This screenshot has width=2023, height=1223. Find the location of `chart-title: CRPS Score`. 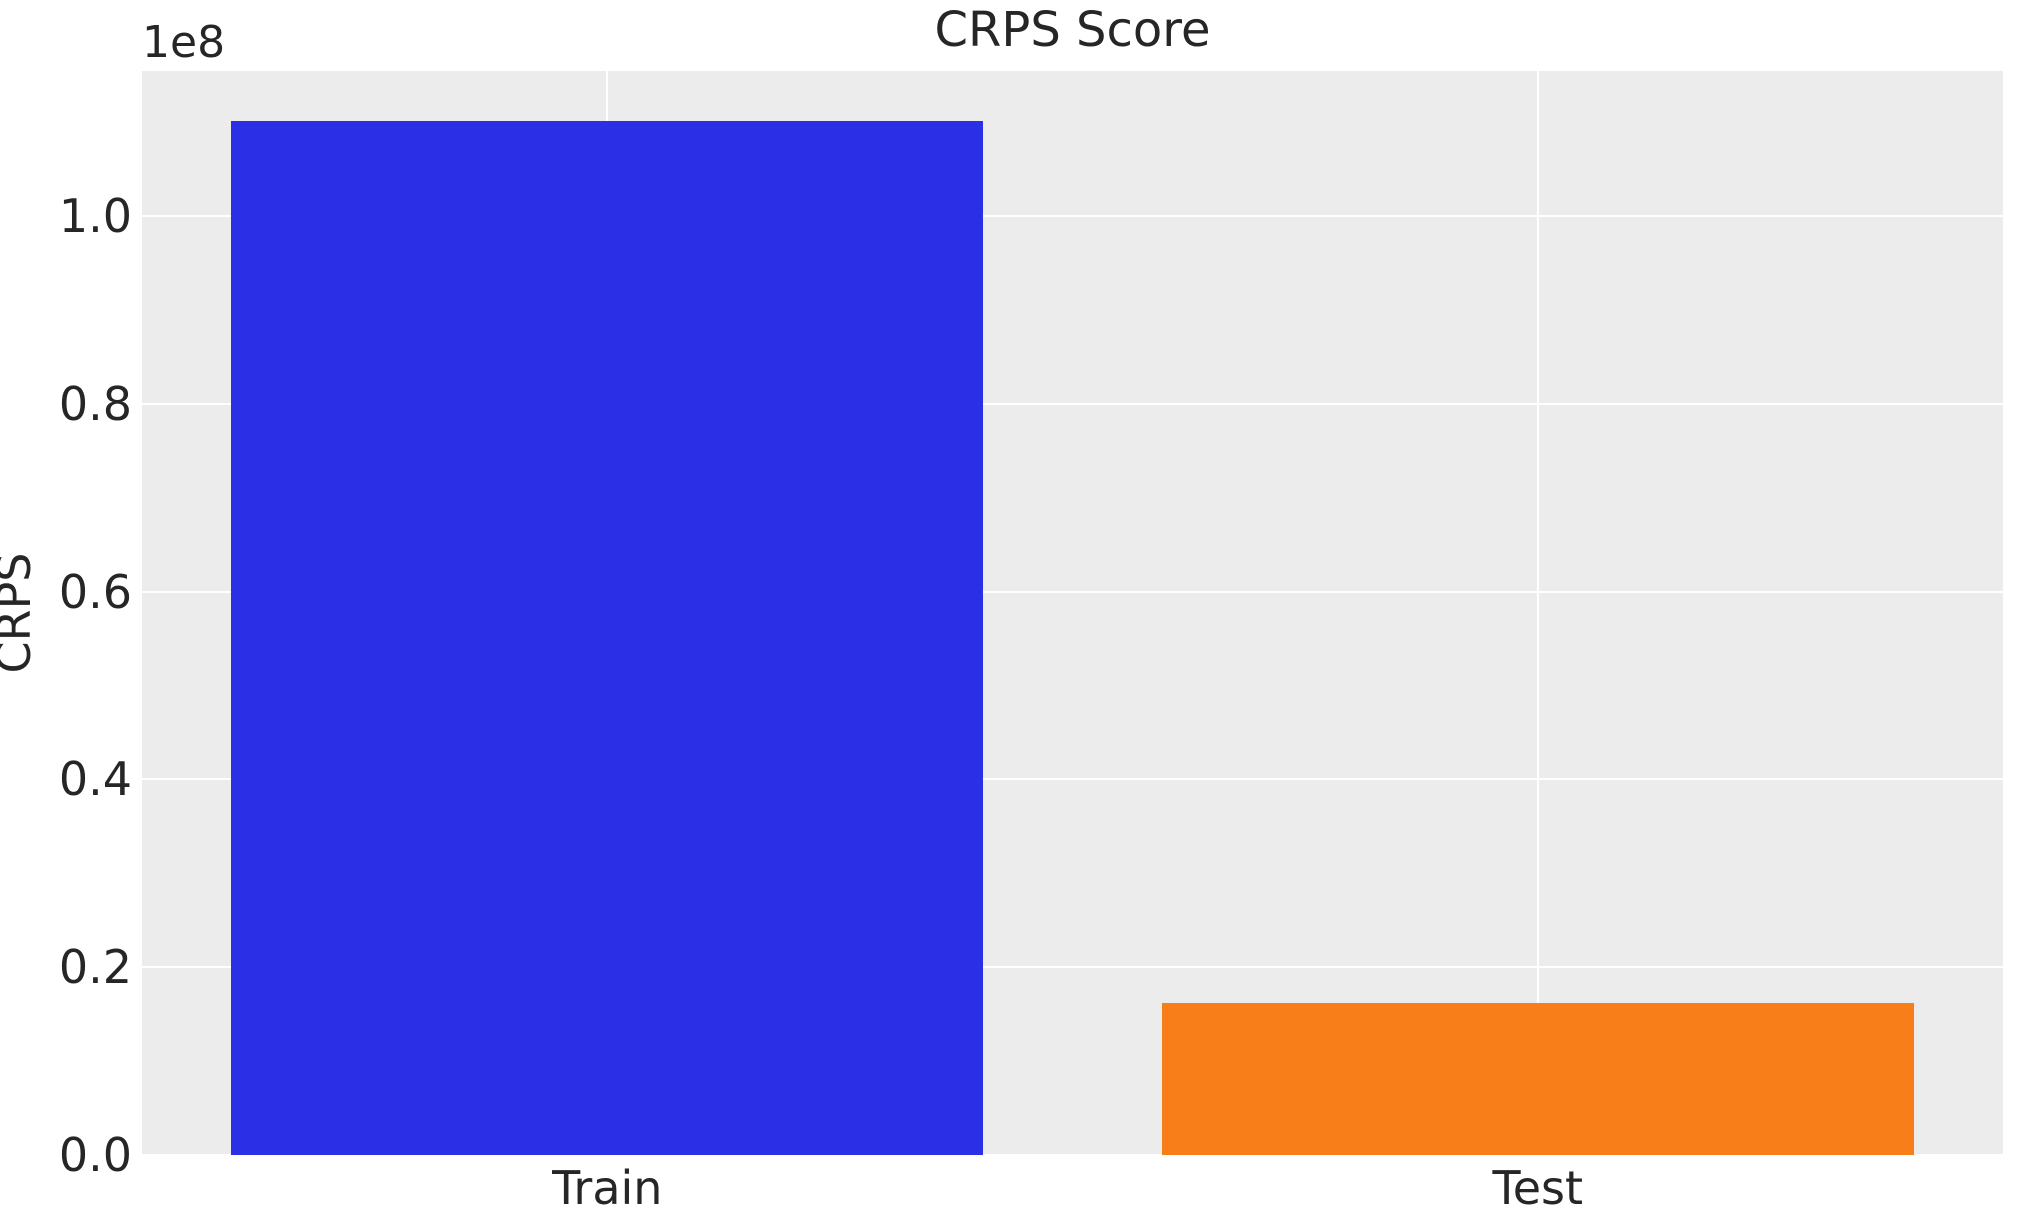

chart-title: CRPS Score is located at coordinates (1072, 30).